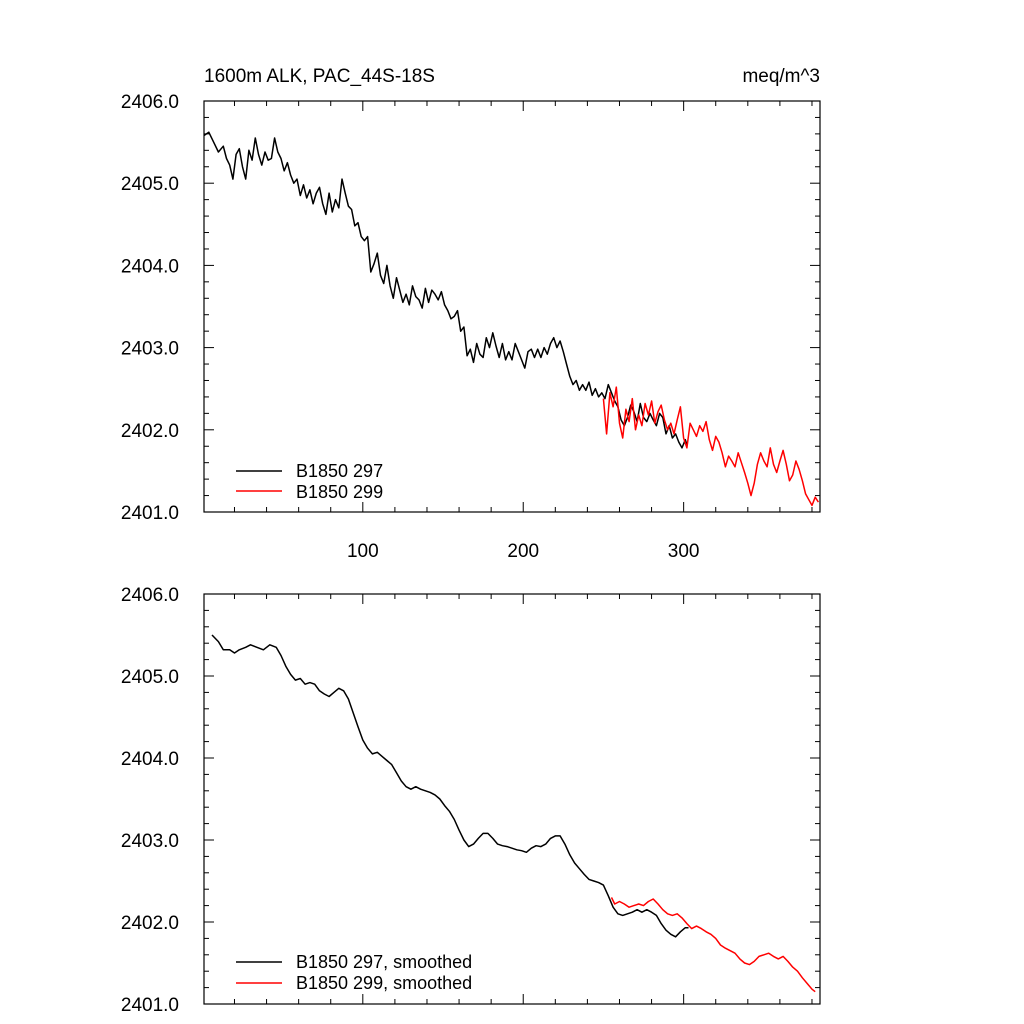 This screenshot has height=1024, width=1024. What do you see at coordinates (363, 551) in the screenshot?
I see `x-tick-label: 100` at bounding box center [363, 551].